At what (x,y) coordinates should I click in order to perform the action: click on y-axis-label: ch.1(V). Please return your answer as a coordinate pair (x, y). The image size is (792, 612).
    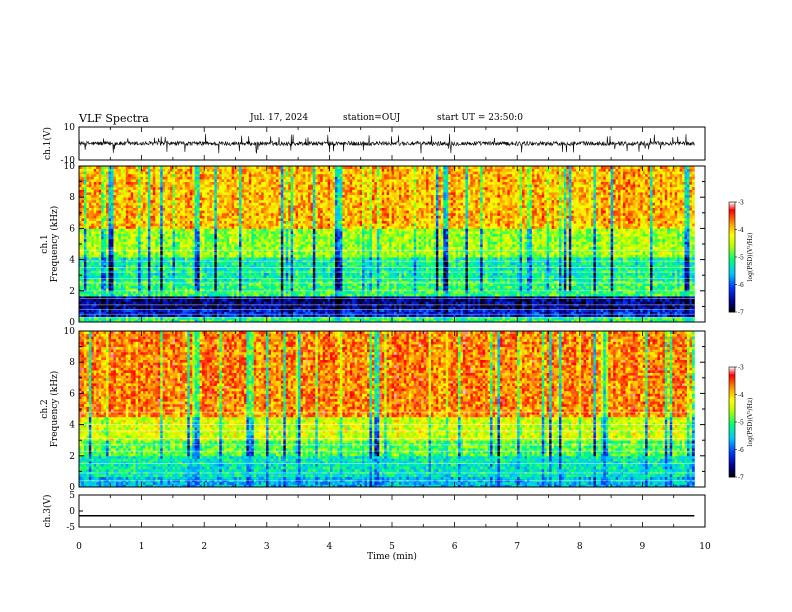
    Looking at the image, I should click on (47, 143).